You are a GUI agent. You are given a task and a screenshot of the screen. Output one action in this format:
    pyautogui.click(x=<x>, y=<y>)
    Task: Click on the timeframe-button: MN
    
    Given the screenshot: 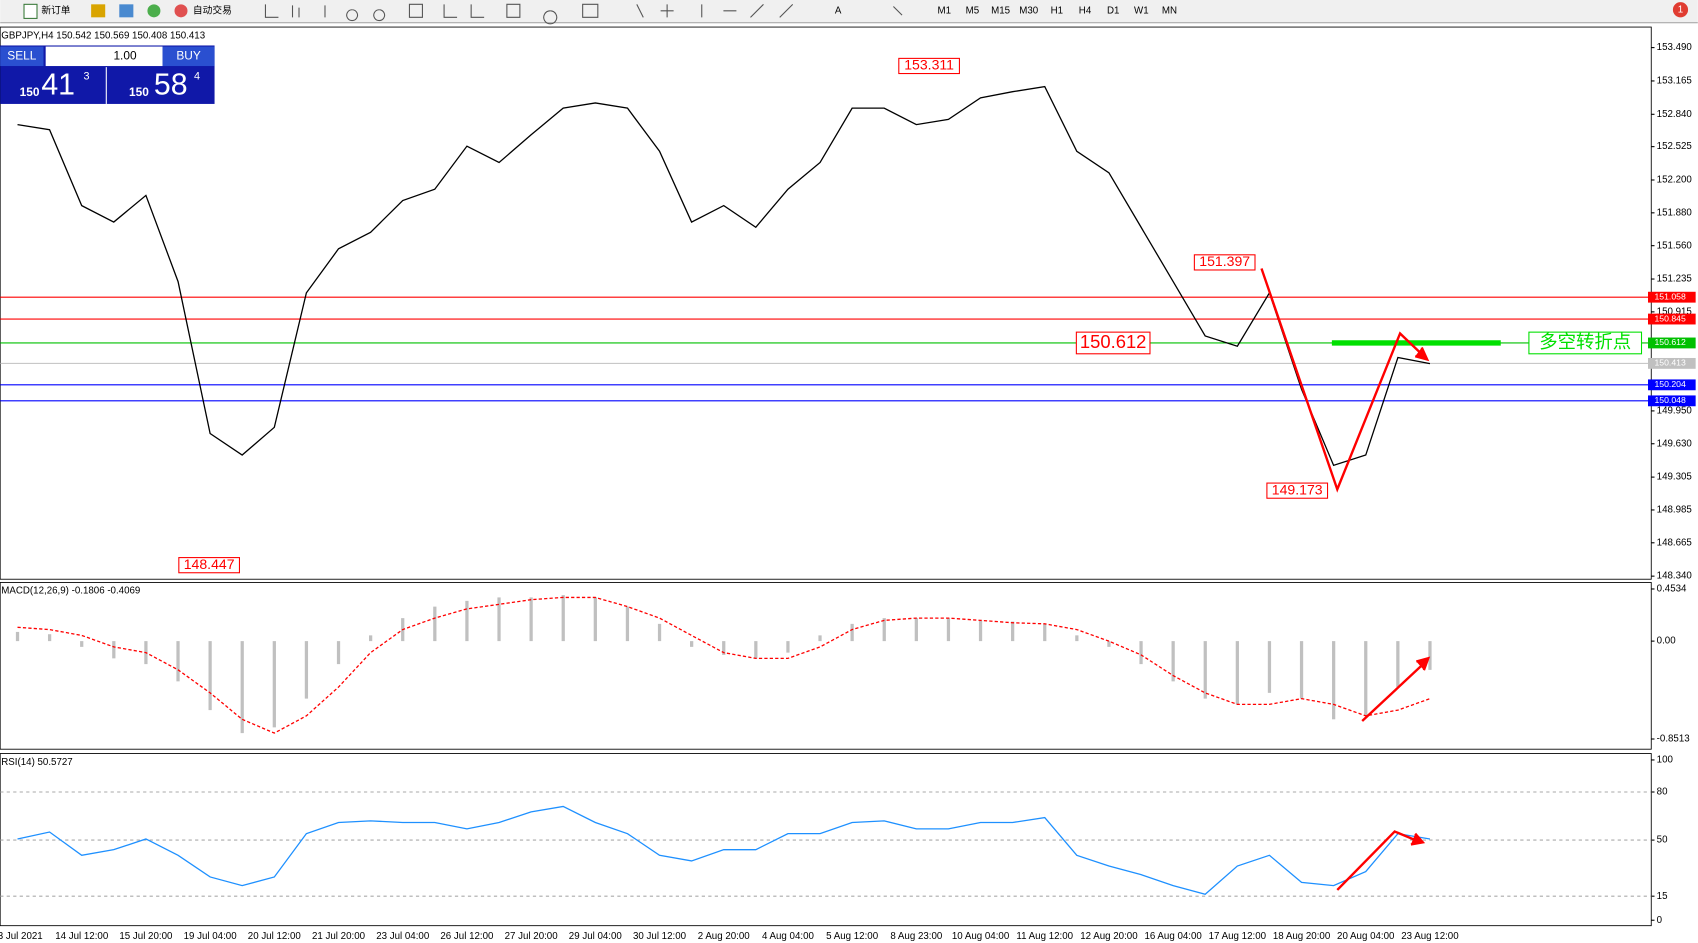 What is the action you would take?
    pyautogui.click(x=1169, y=10)
    